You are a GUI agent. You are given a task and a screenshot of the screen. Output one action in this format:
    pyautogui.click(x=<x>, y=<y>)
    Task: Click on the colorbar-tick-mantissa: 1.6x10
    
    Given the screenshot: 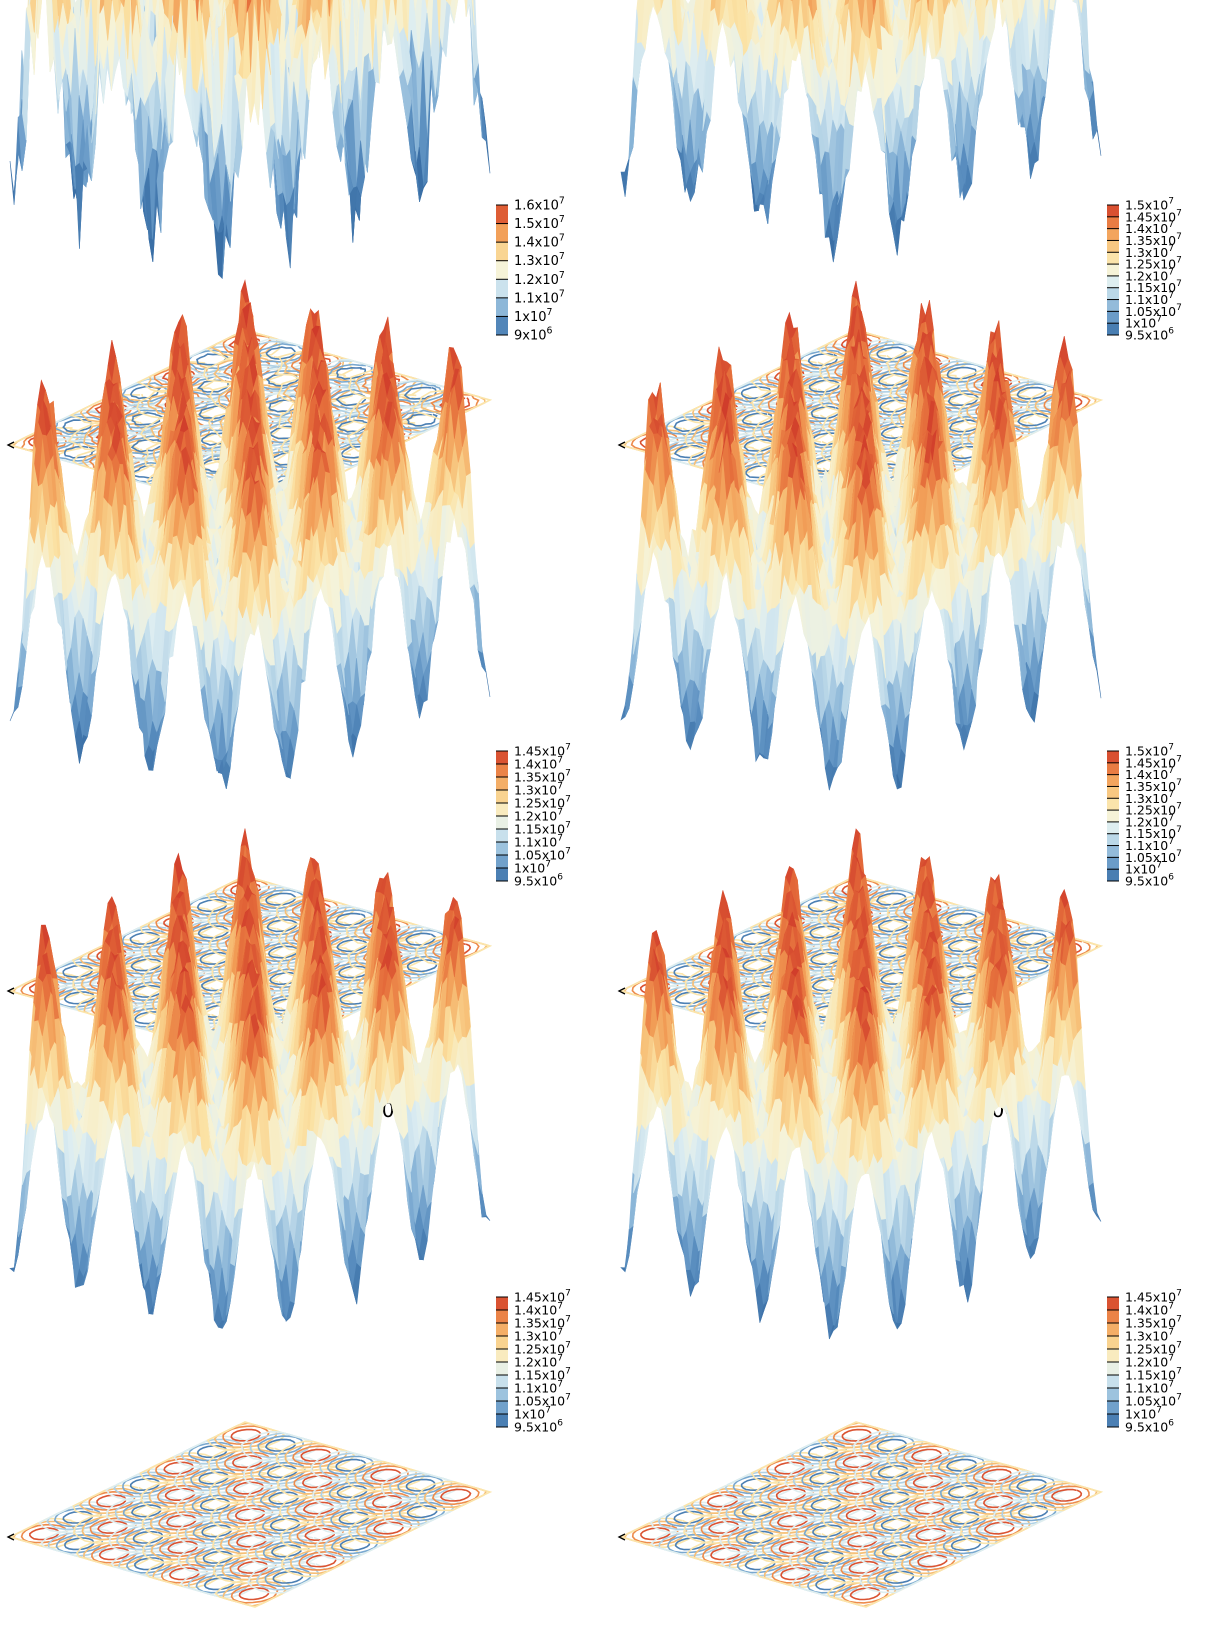 What is the action you would take?
    pyautogui.click(x=536, y=206)
    